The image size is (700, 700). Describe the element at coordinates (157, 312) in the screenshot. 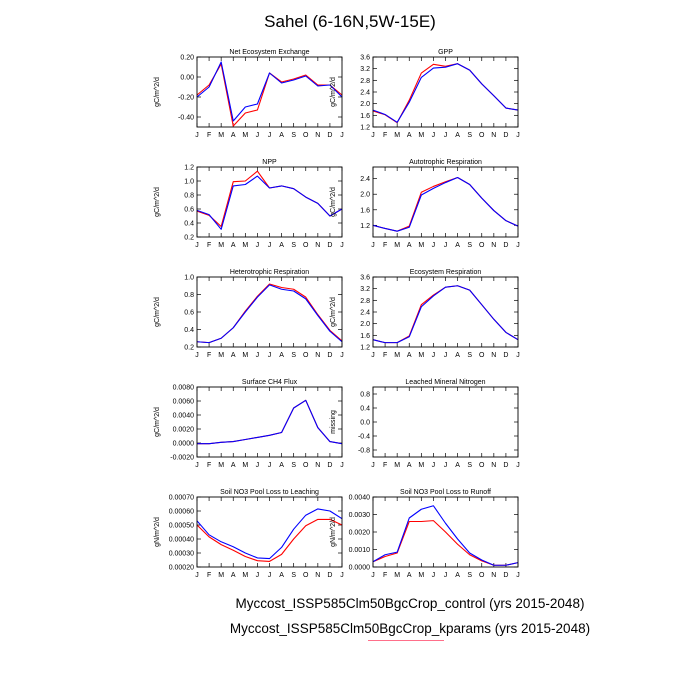

I see `y-axis-label: gC/m^2/d` at that location.